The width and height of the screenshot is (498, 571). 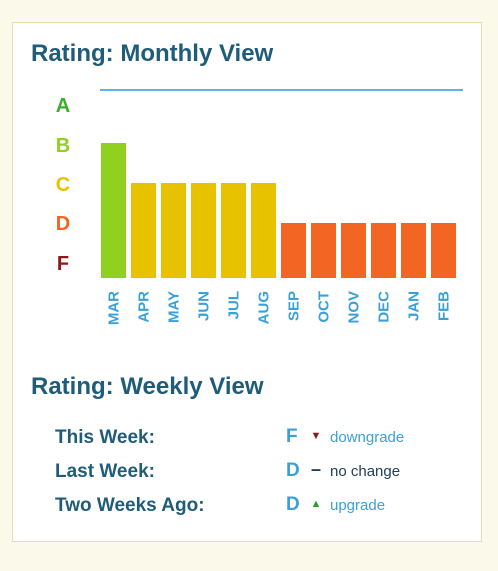 What do you see at coordinates (414, 306) in the screenshot?
I see `month-tick-label: JAN` at bounding box center [414, 306].